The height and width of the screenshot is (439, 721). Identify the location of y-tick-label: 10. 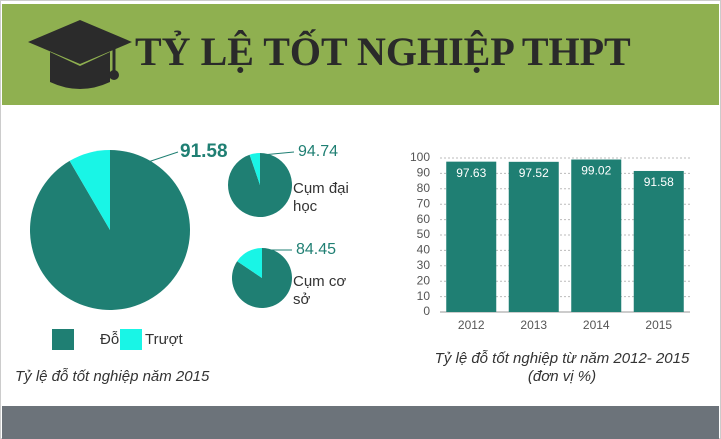
(424, 296).